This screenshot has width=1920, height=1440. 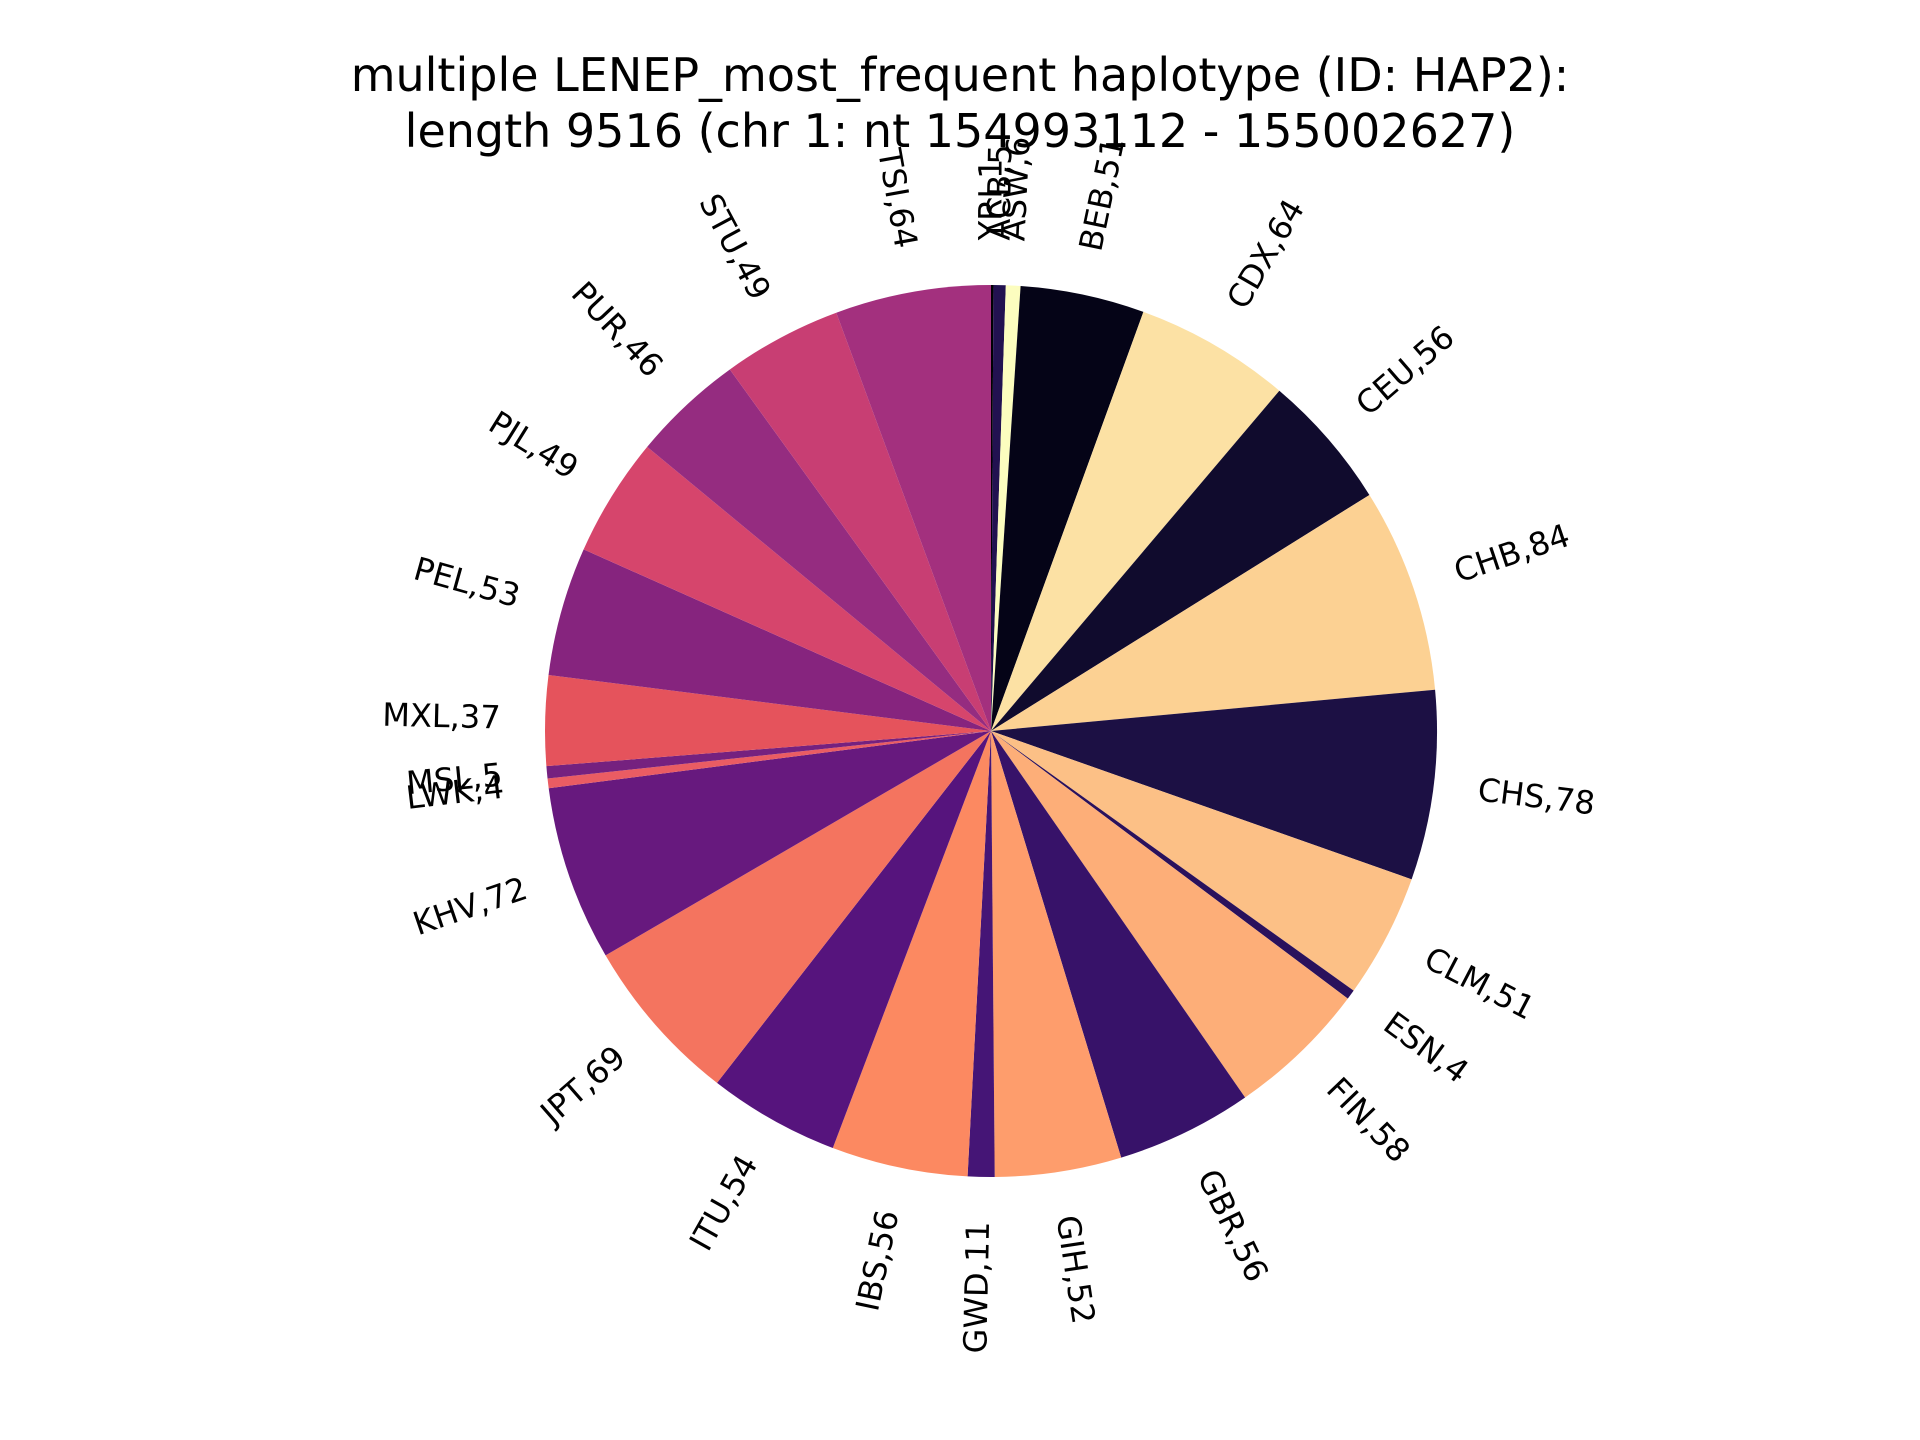 I want to click on slice-label-pjl: PJL,49, so click(x=533, y=445).